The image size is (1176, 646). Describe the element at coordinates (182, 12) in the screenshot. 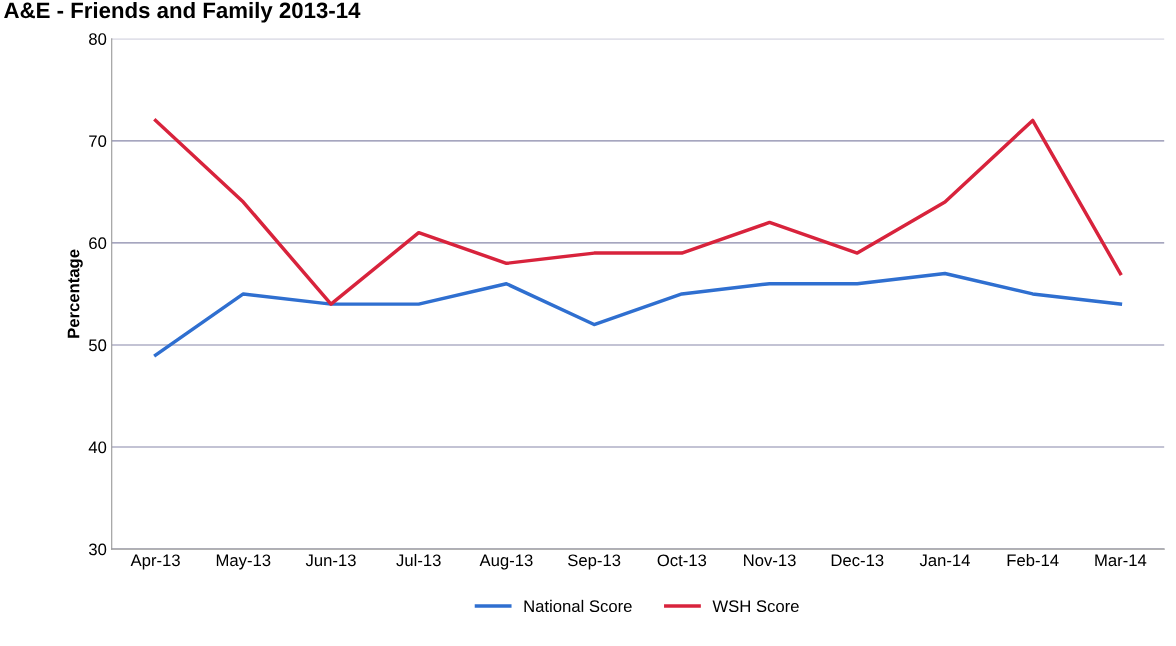

I see `chart-title: A&E - Friends and Family 2013-14` at that location.